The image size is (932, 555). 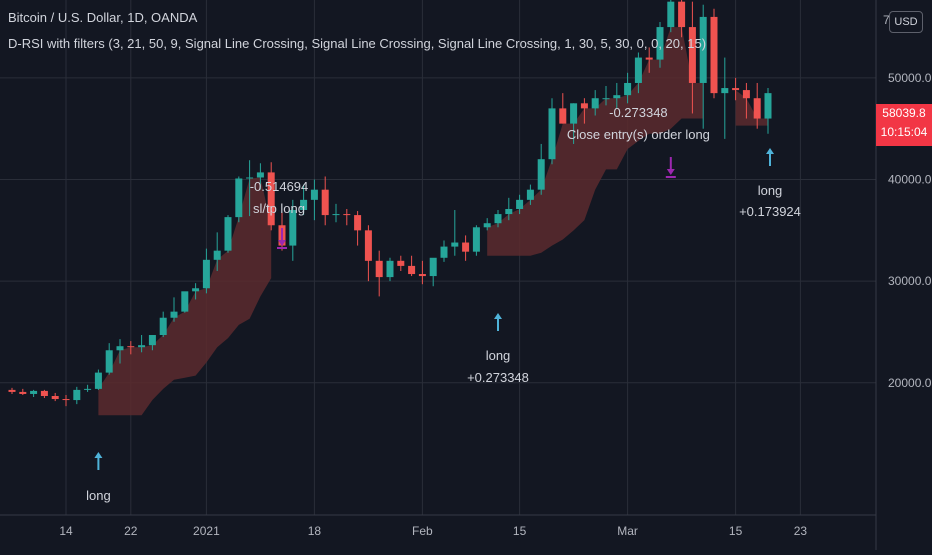 I want to click on signal-long-3-value: +0.173924, so click(x=770, y=211).